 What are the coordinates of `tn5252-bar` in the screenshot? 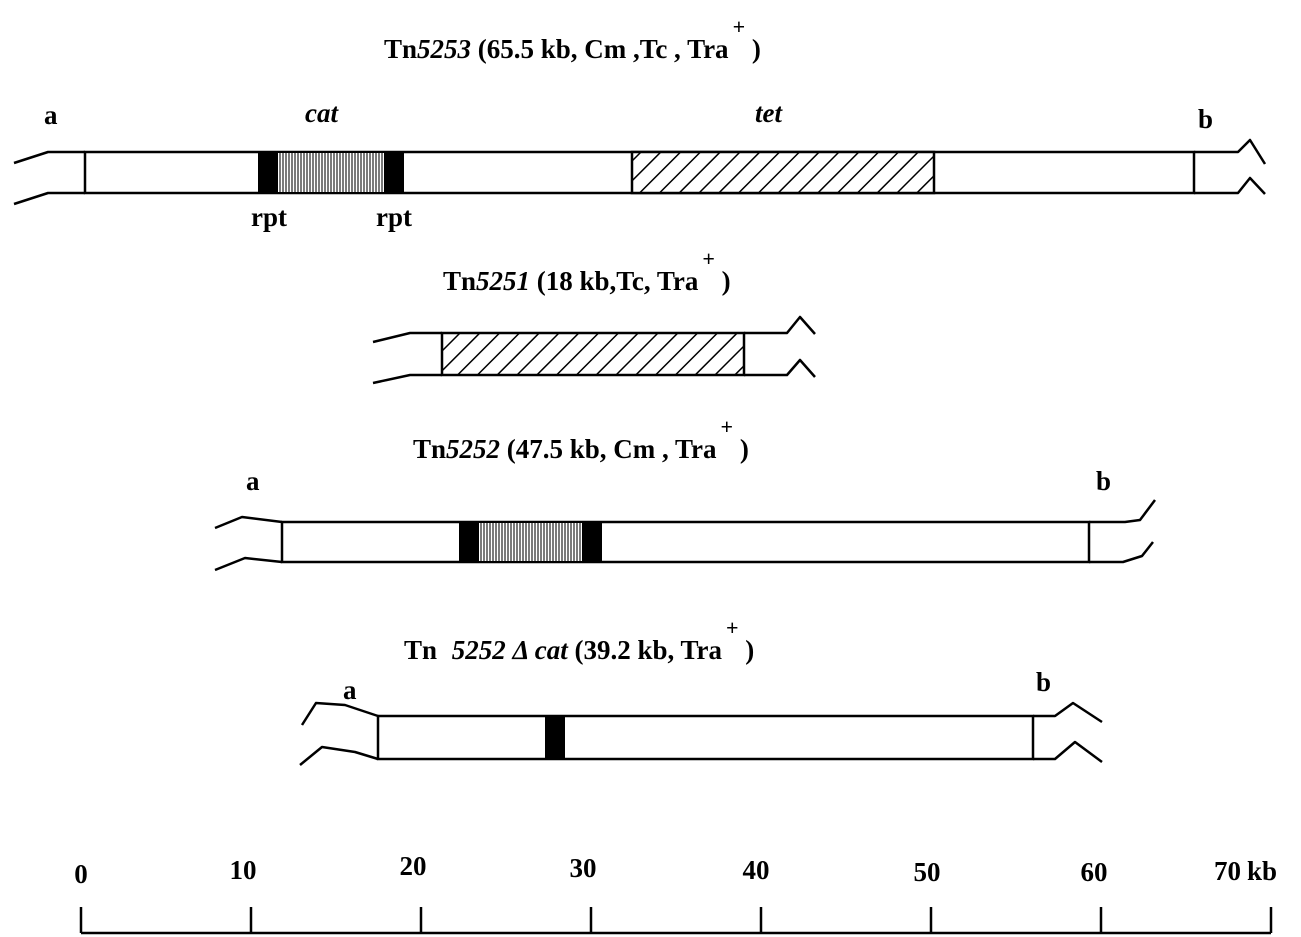 It's located at (685, 542).